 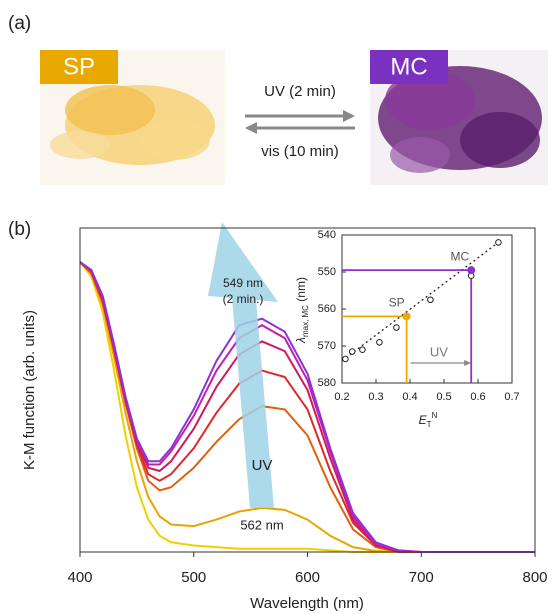 I want to click on inset-frame, so click(x=427, y=309).